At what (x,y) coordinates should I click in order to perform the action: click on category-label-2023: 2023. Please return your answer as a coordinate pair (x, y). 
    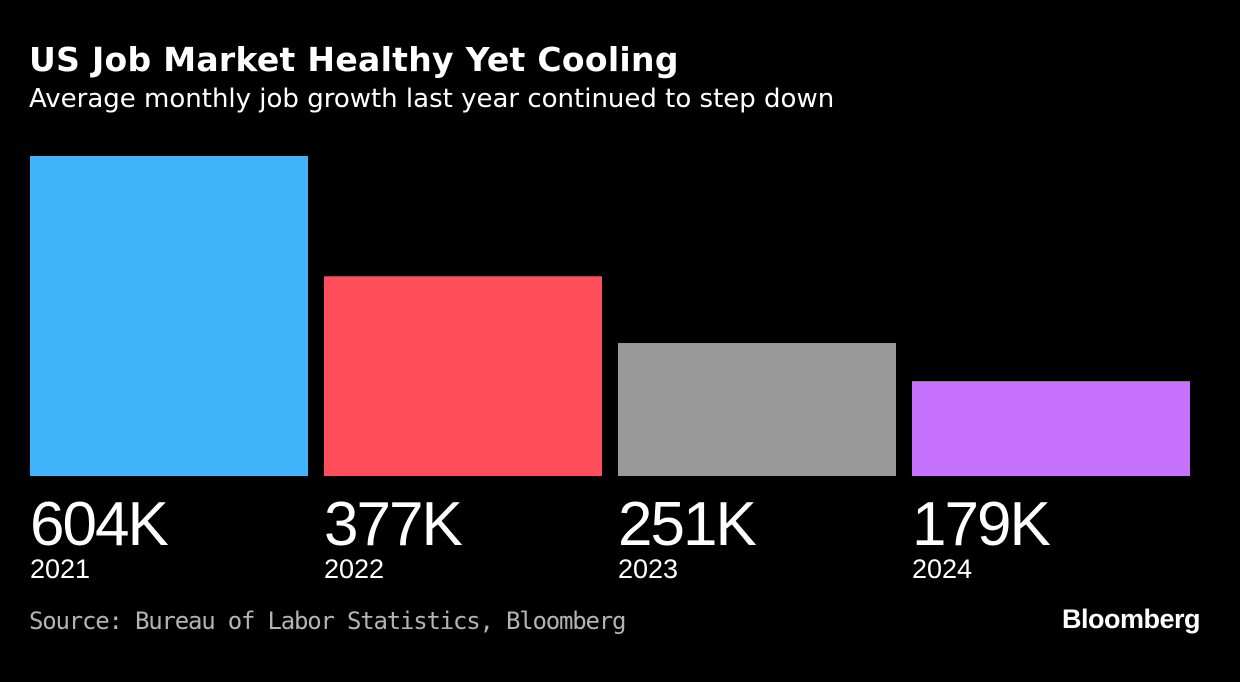
    Looking at the image, I should click on (648, 569).